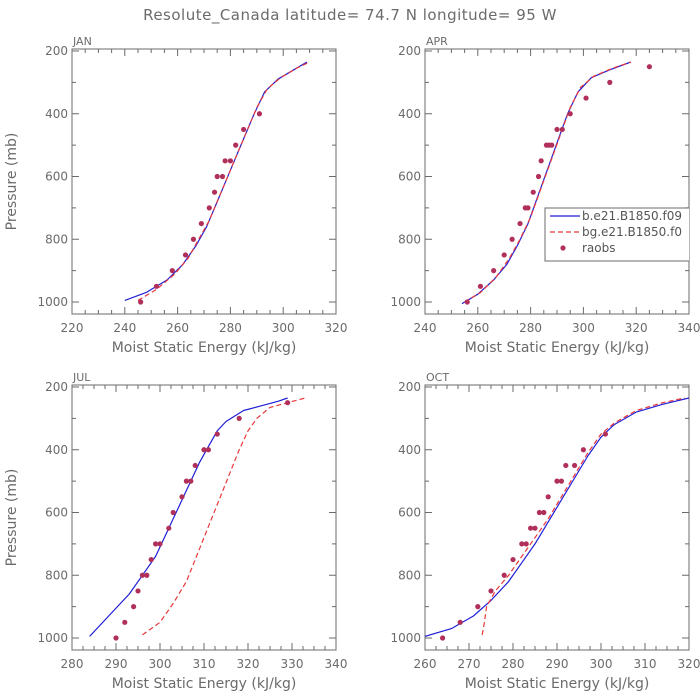 This screenshot has width=700, height=700. Describe the element at coordinates (557, 664) in the screenshot. I see `x-tick-label: 290` at that location.